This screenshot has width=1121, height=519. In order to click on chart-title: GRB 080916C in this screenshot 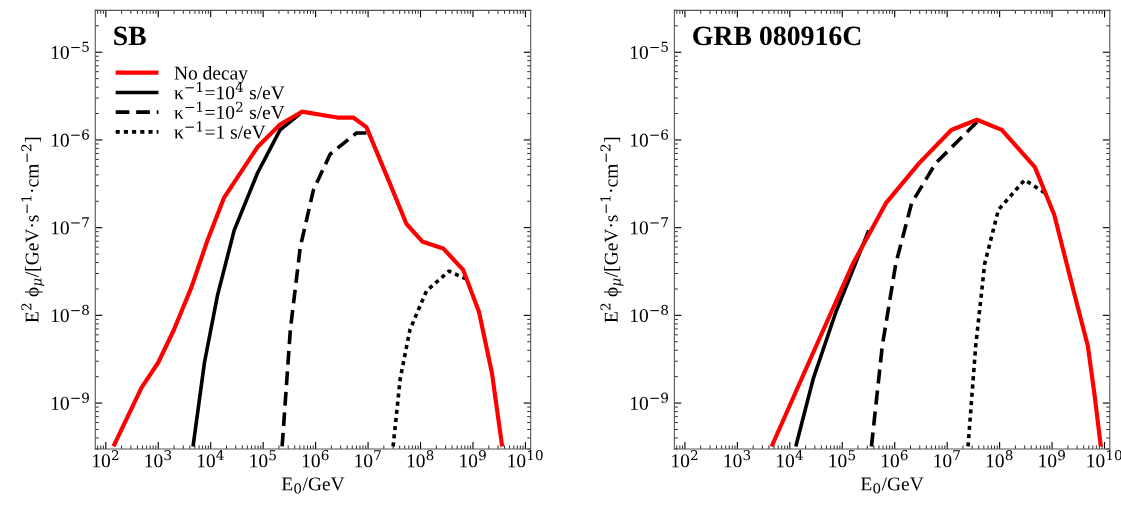, I will do `click(777, 36)`.